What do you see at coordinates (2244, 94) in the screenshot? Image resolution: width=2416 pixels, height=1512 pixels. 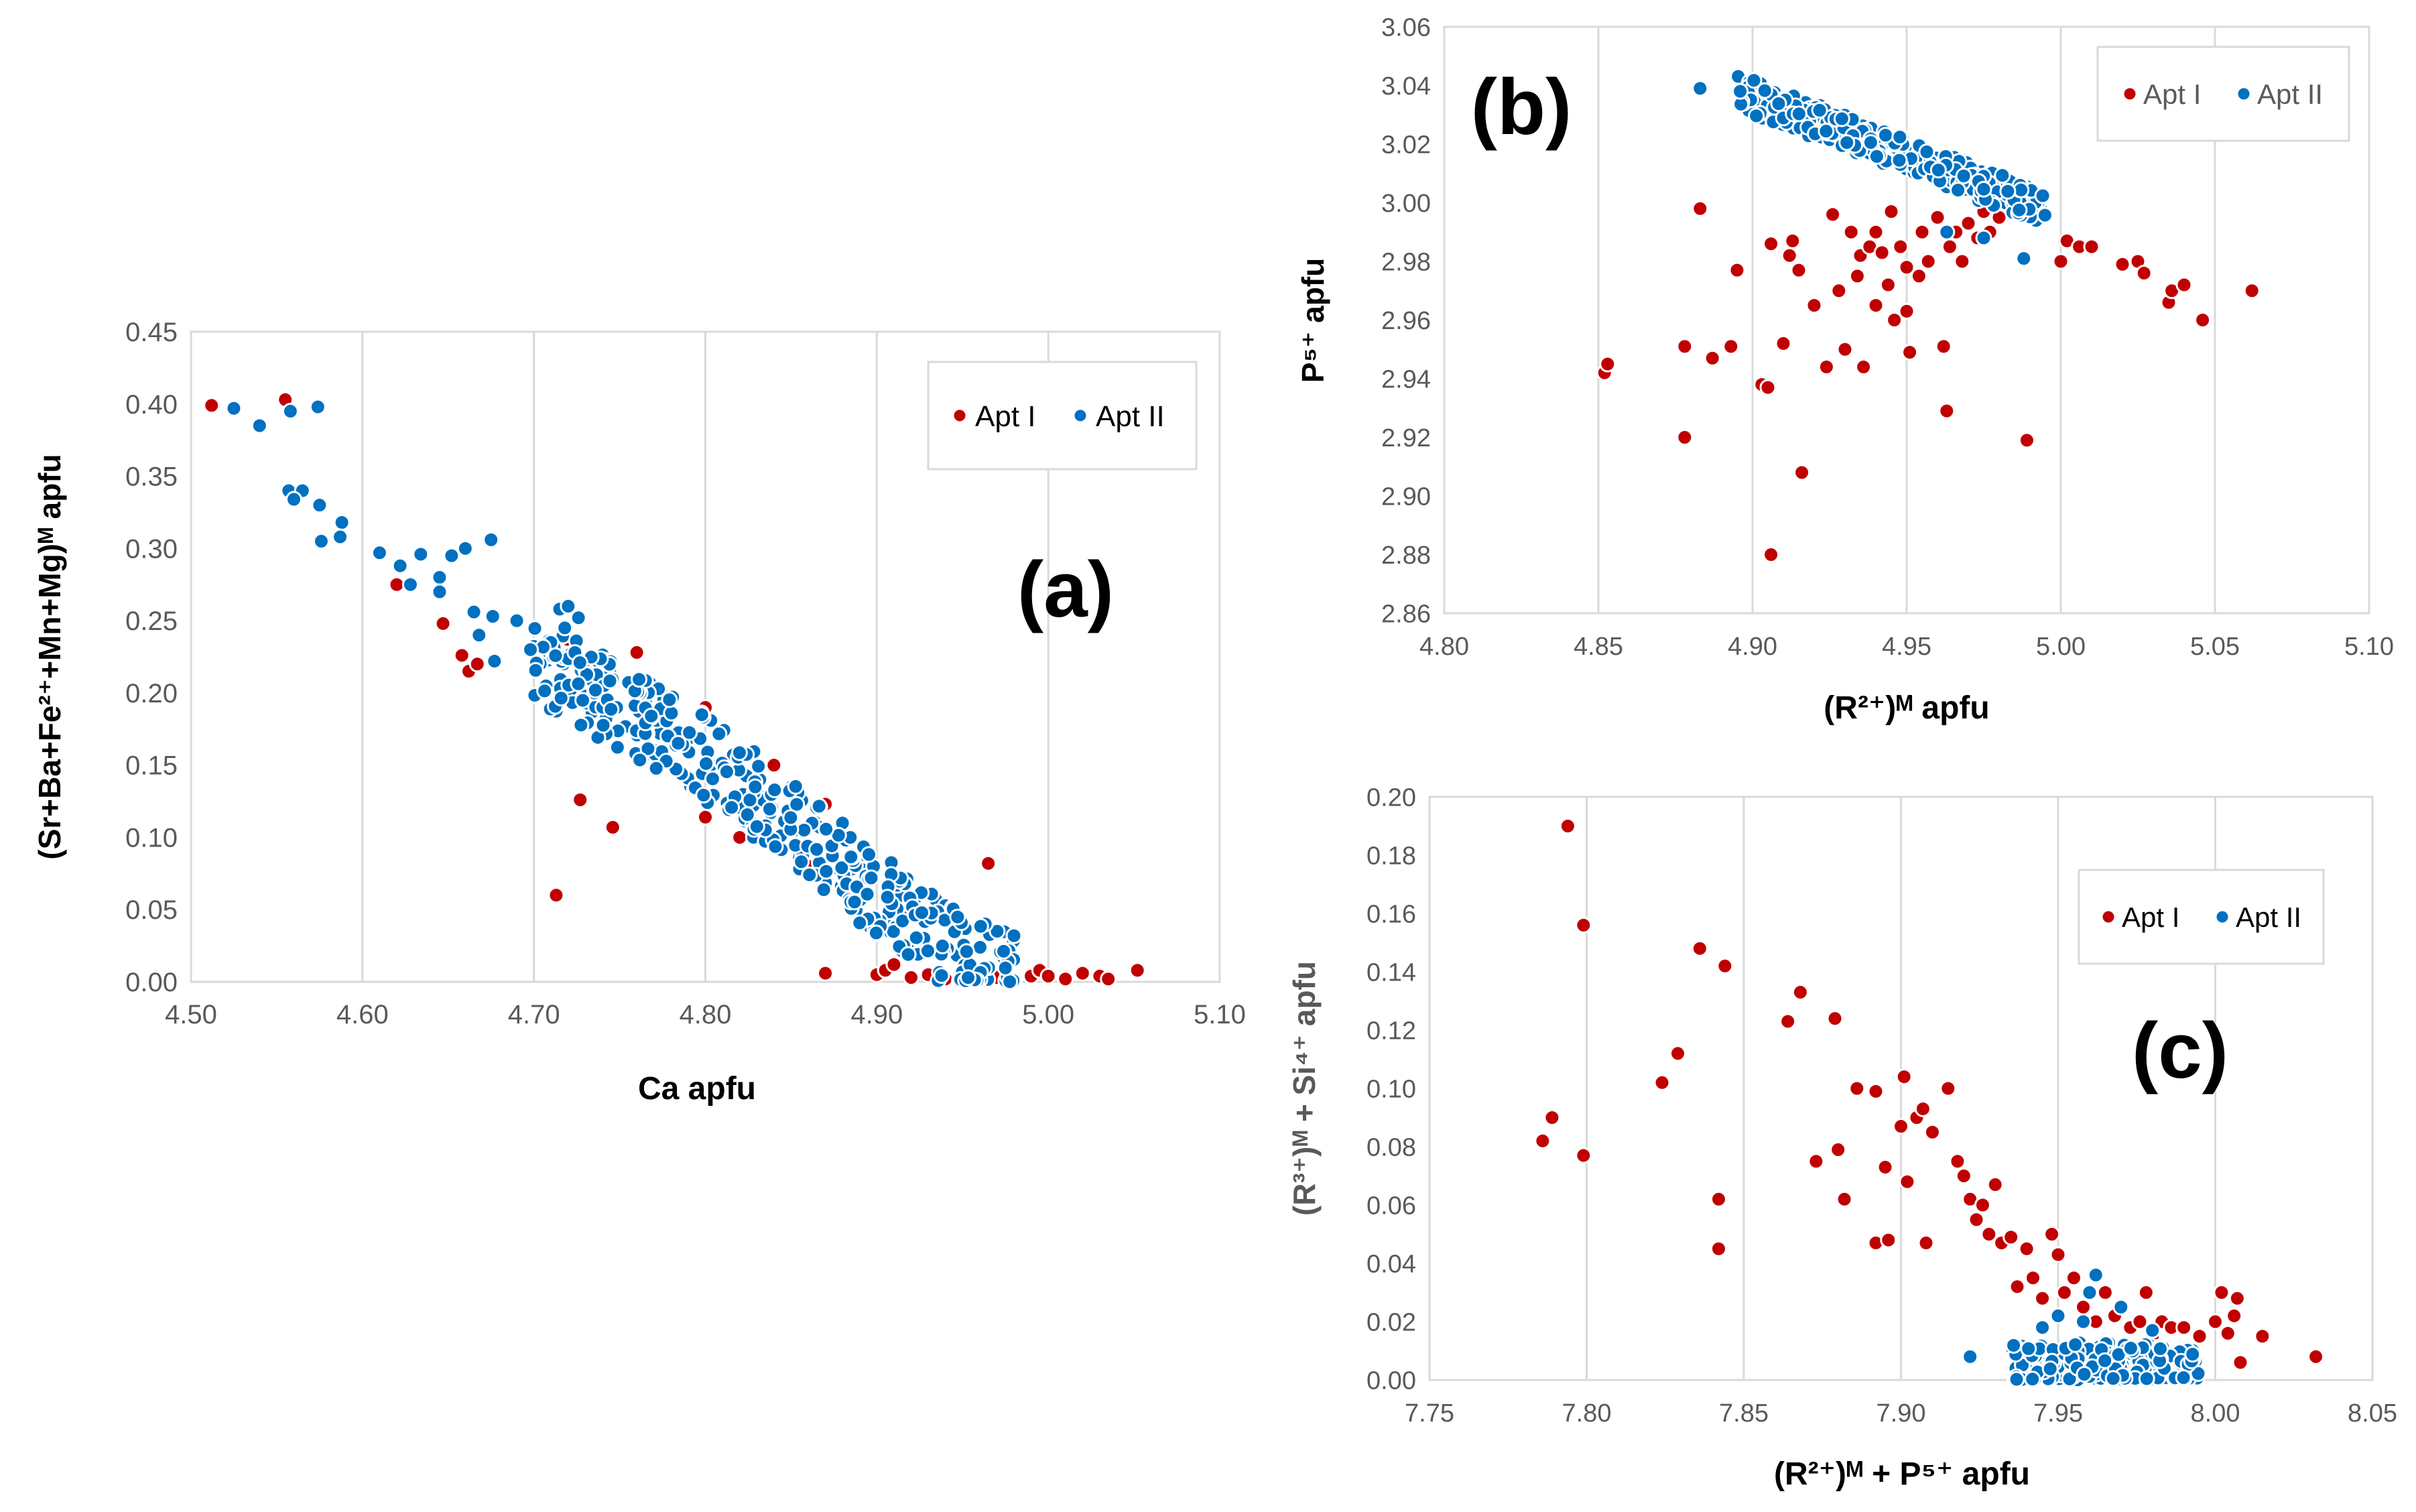 I see `panel-b-legend-marker-apt-ii` at bounding box center [2244, 94].